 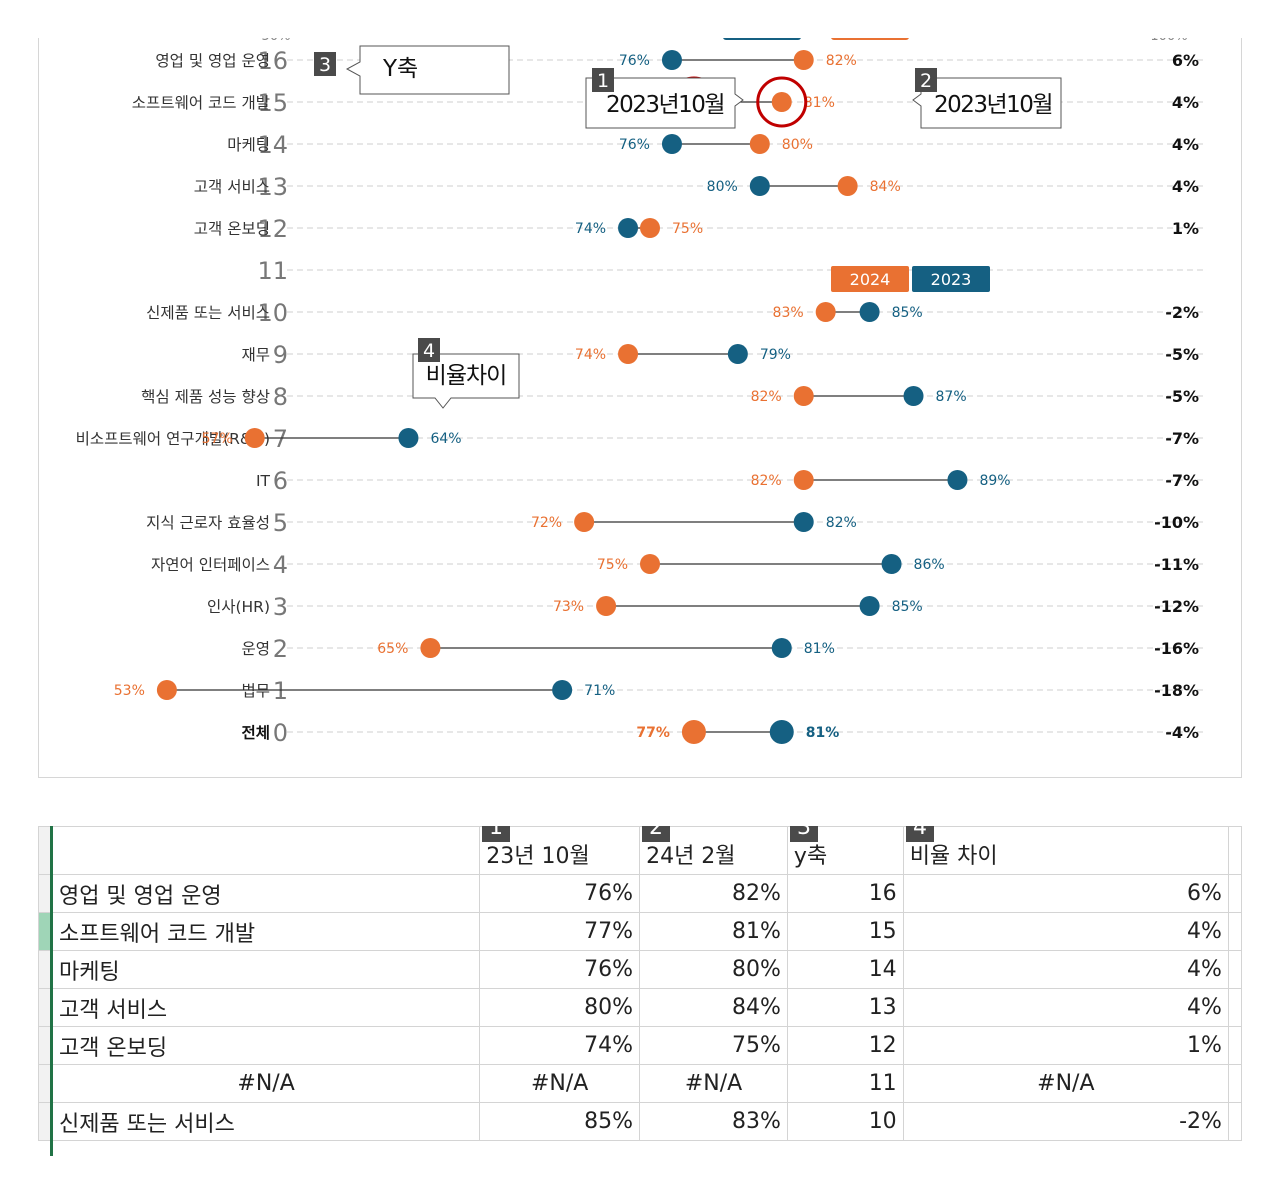 I want to click on difference-label: -5%, so click(x=1182, y=396).